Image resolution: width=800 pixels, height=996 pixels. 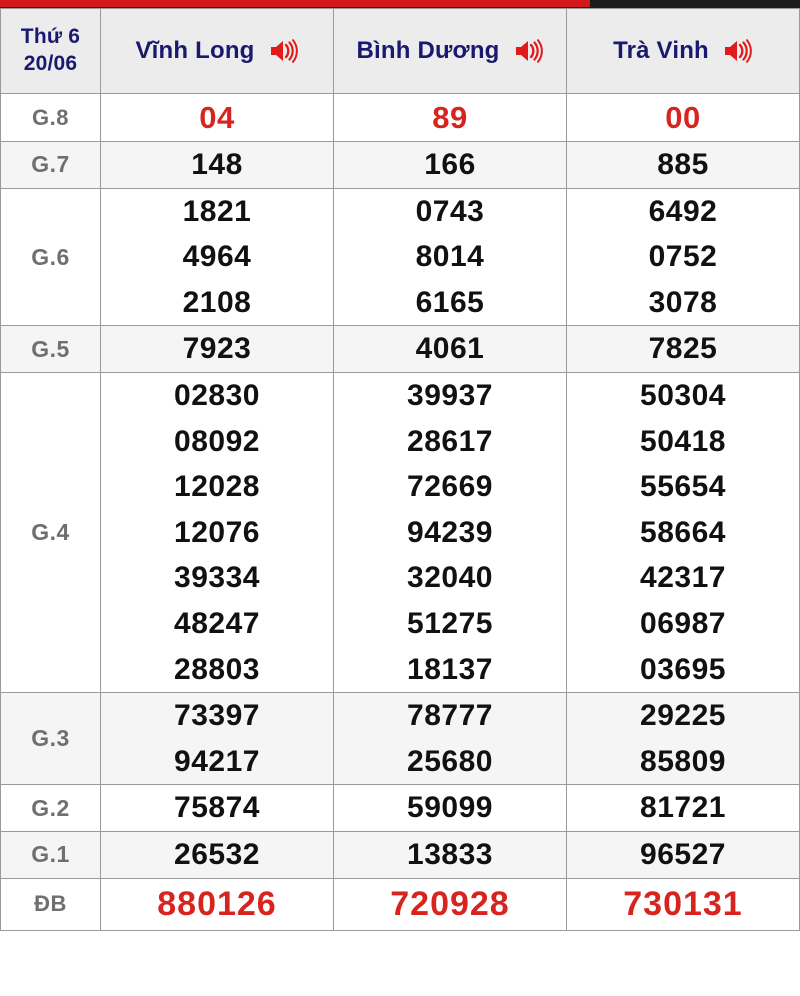 I want to click on prize-number: 12076, so click(x=217, y=532).